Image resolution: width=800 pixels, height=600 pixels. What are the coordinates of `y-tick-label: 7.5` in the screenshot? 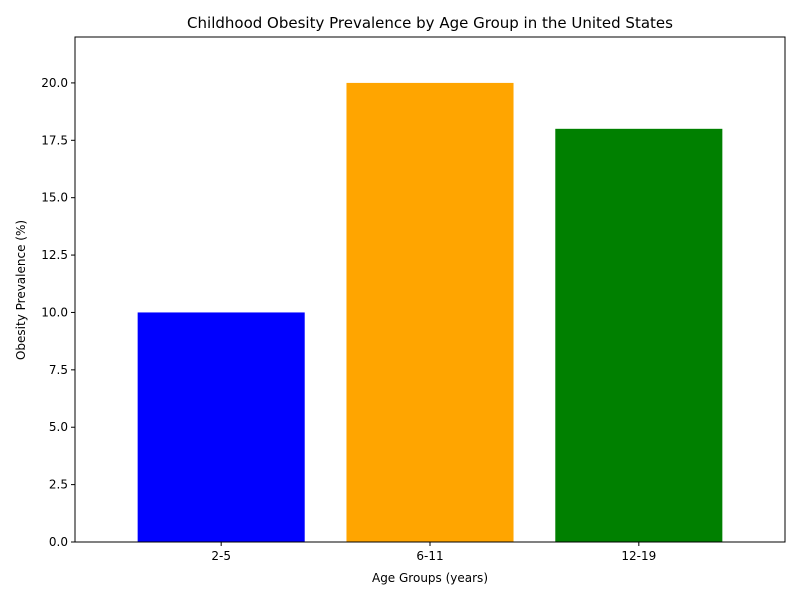 It's located at (58, 370).